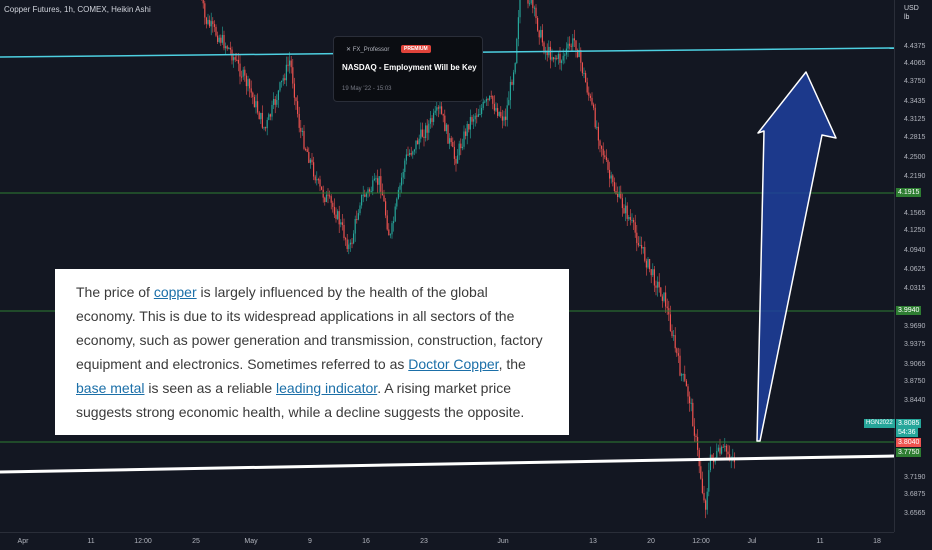 Image resolution: width=932 pixels, height=550 pixels. I want to click on price-tick: 4.0315, so click(915, 288).